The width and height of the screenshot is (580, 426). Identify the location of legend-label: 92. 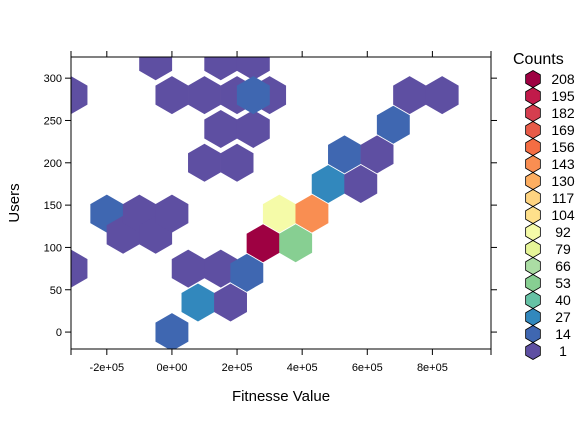
(563, 232).